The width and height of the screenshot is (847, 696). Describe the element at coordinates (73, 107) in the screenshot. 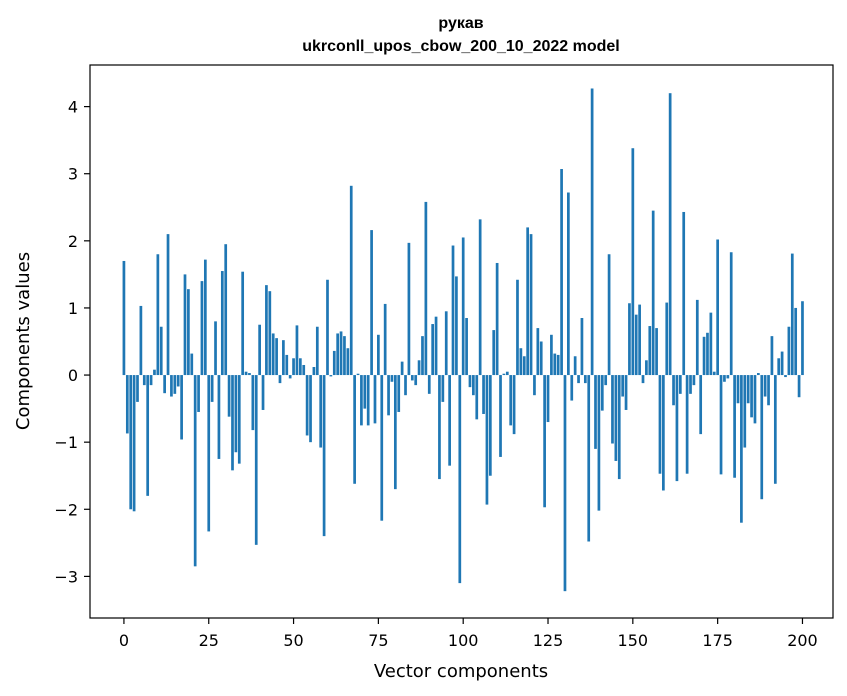

I see `y-tick-label: 4` at that location.